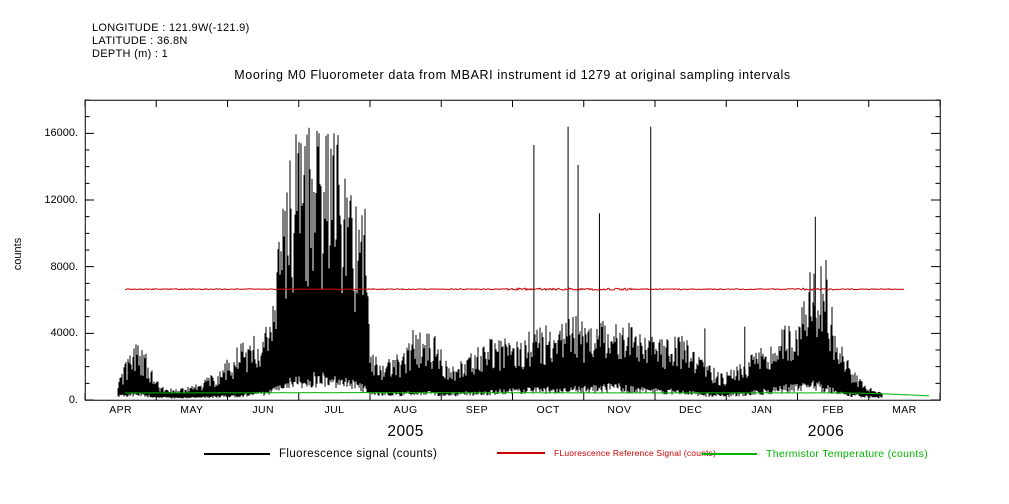  I want to click on month-label: MAY, so click(192, 410).